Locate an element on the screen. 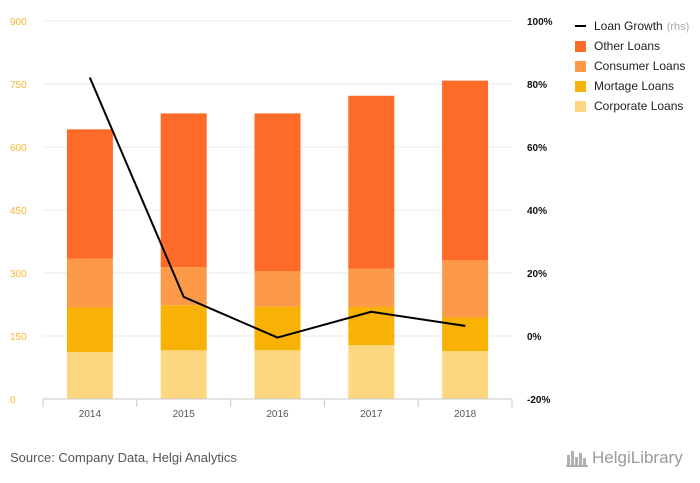 Image resolution: width=700 pixels, height=483 pixels. left-y-tick-label: 300 is located at coordinates (18, 274).